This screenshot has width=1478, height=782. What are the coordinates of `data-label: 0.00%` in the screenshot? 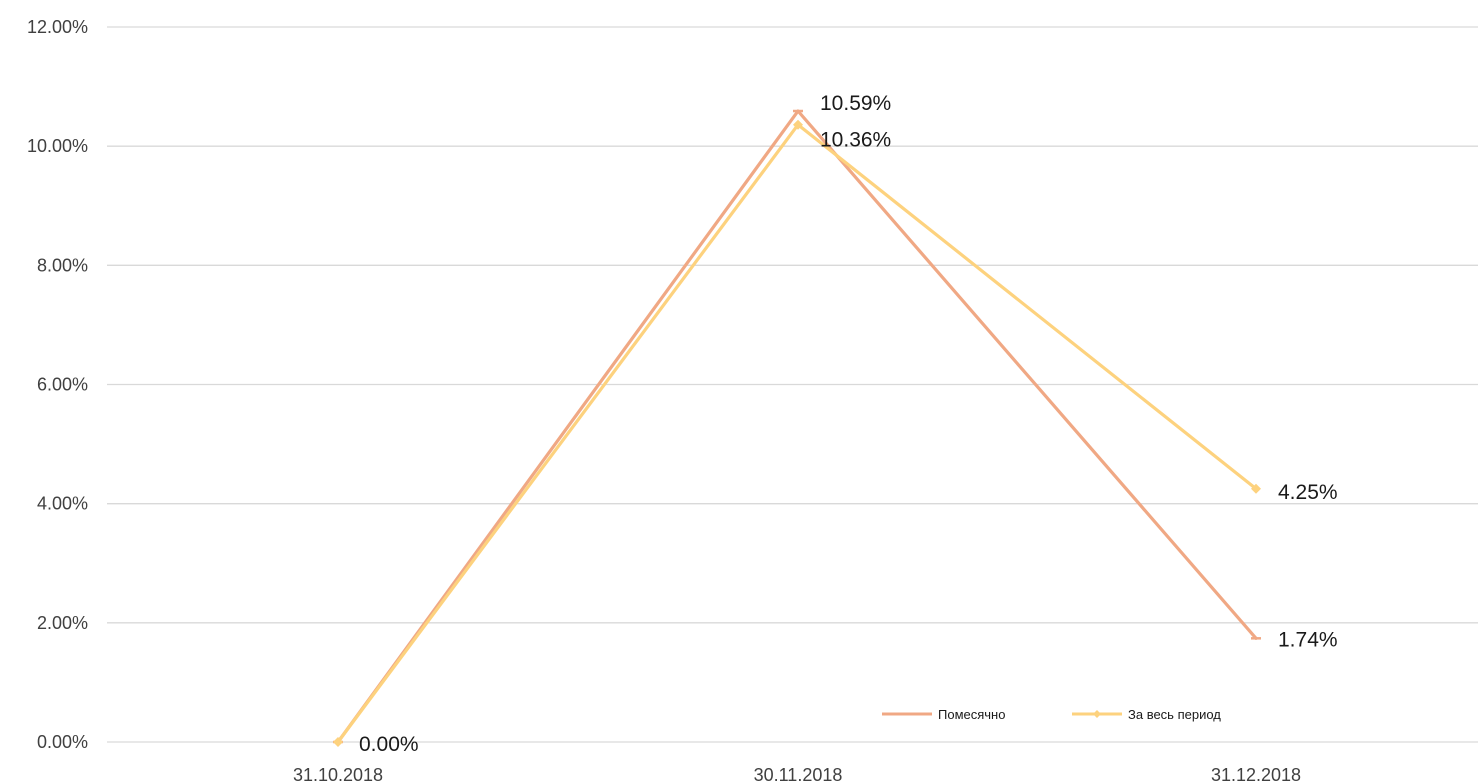 It's located at (389, 744).